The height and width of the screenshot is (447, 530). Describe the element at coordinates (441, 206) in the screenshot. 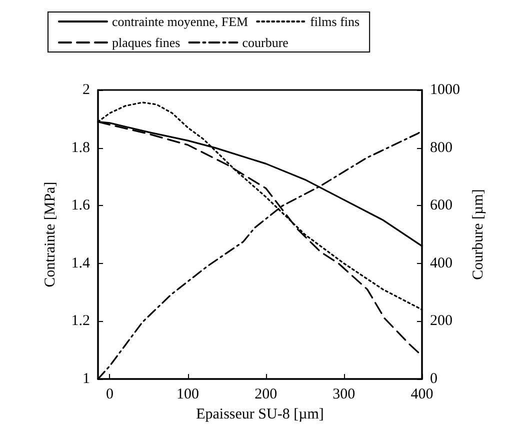

I see `y2-tick-label: 600` at that location.